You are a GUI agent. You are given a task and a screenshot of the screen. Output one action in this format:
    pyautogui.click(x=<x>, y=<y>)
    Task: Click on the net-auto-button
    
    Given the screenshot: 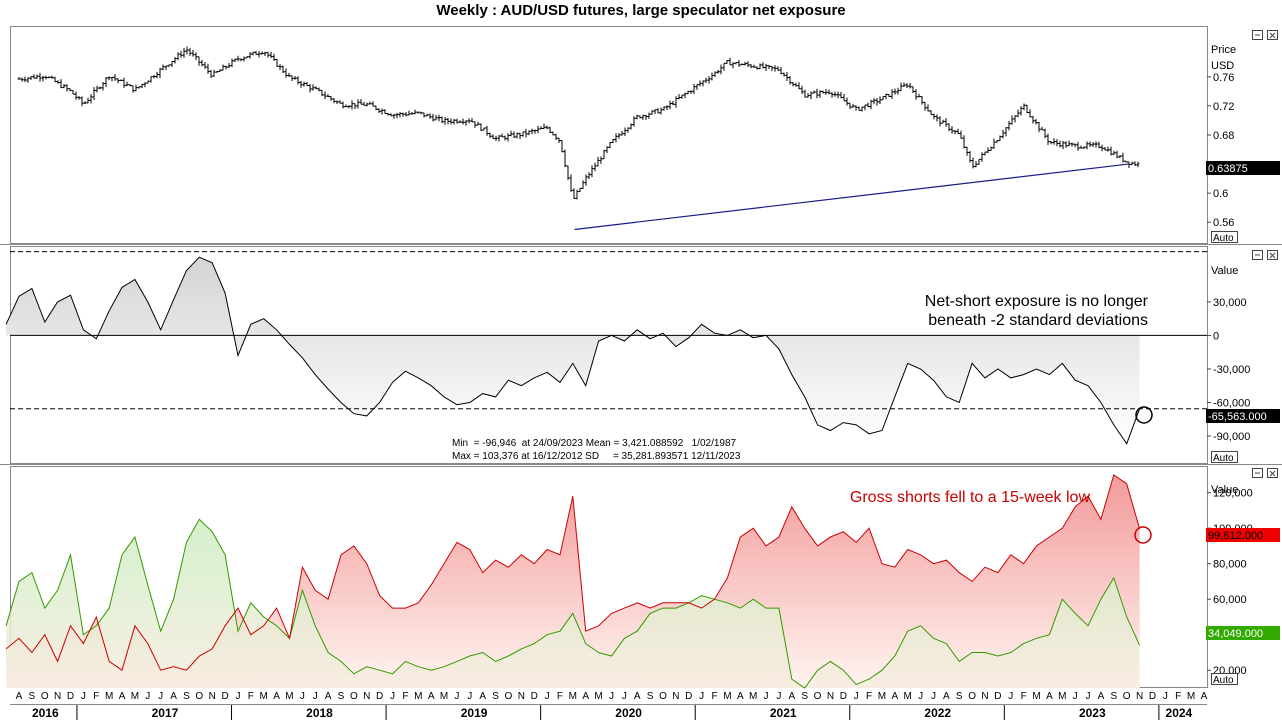 What is the action you would take?
    pyautogui.click(x=1224, y=457)
    